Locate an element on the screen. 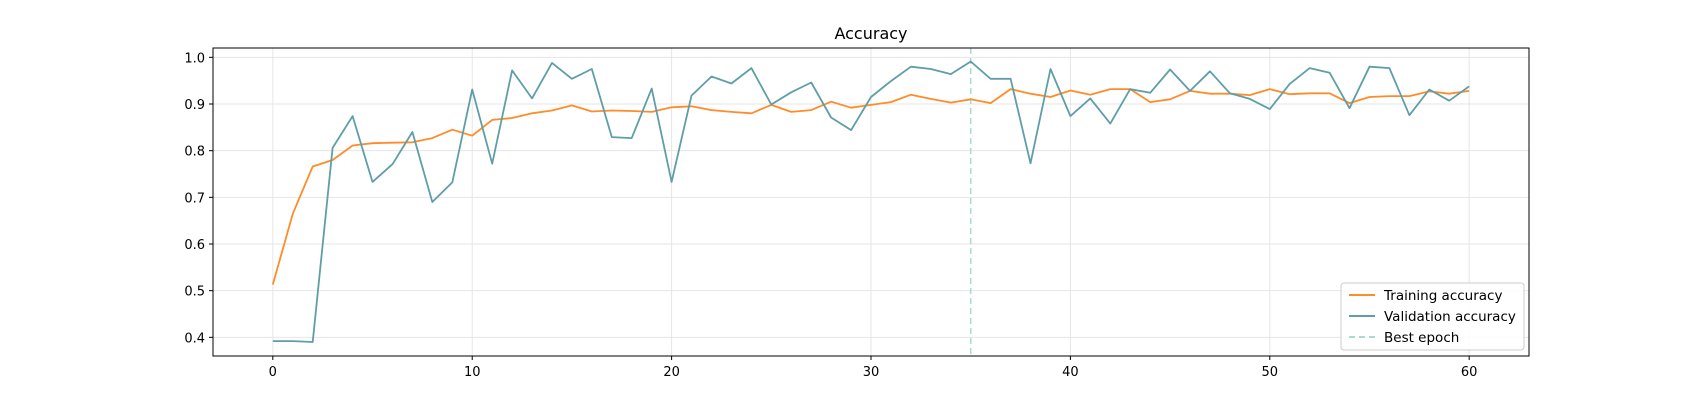 The height and width of the screenshot is (400, 1700). y-tick-label: 0.8 is located at coordinates (194, 152).